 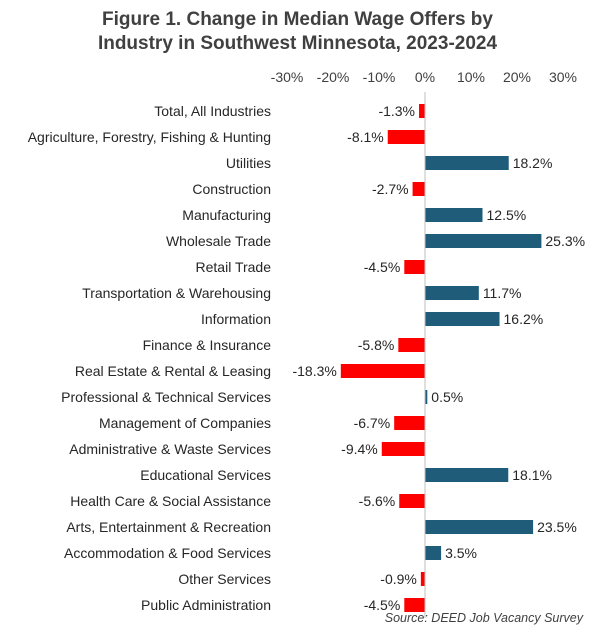 What do you see at coordinates (231, 189) in the screenshot?
I see `category-label: Construction` at bounding box center [231, 189].